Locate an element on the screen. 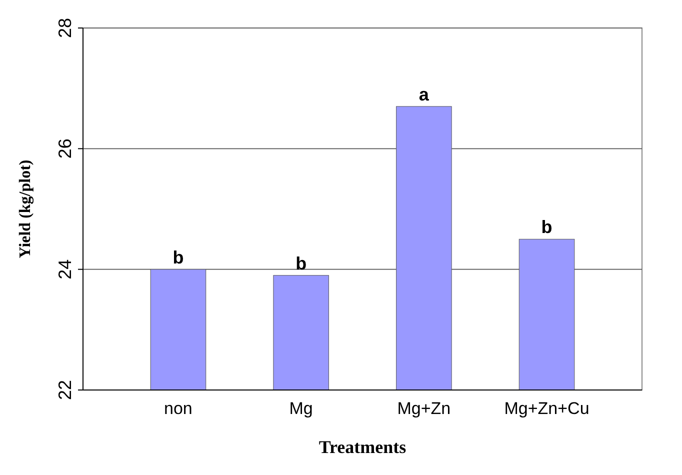 The height and width of the screenshot is (475, 682). y-tick-label: 24 is located at coordinates (65, 269).